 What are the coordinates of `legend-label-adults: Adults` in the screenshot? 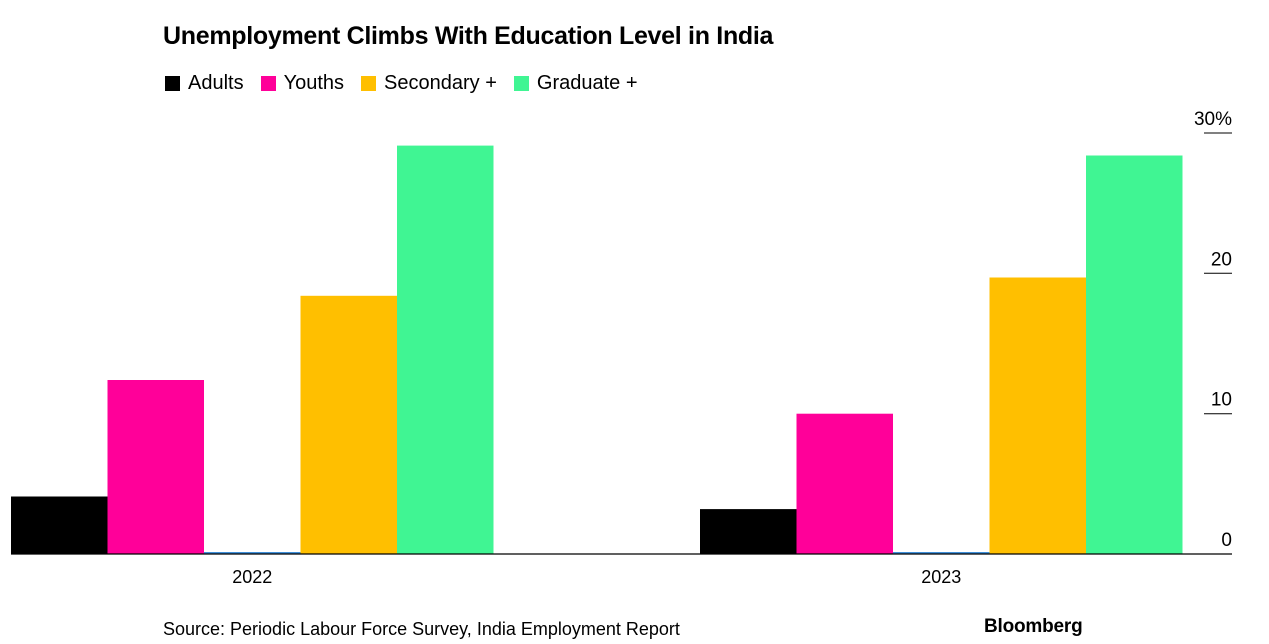 It's located at (216, 83).